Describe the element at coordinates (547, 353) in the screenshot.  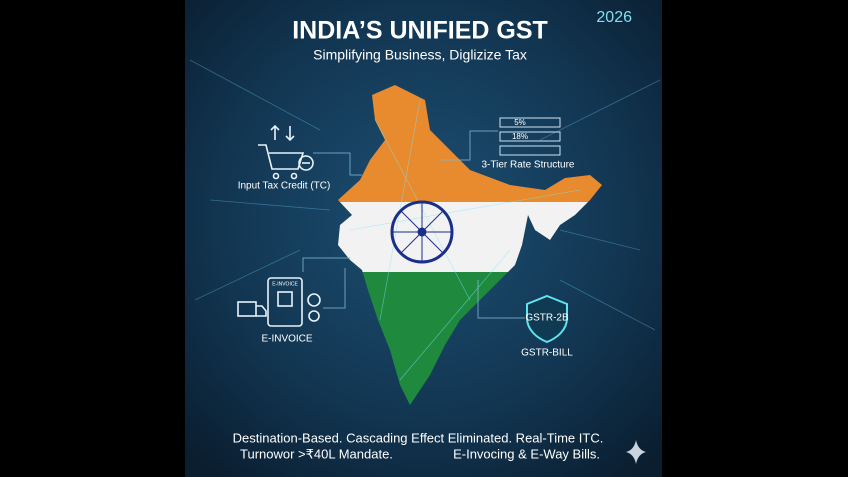
I see `gstr-label: GSTR-BILL` at that location.